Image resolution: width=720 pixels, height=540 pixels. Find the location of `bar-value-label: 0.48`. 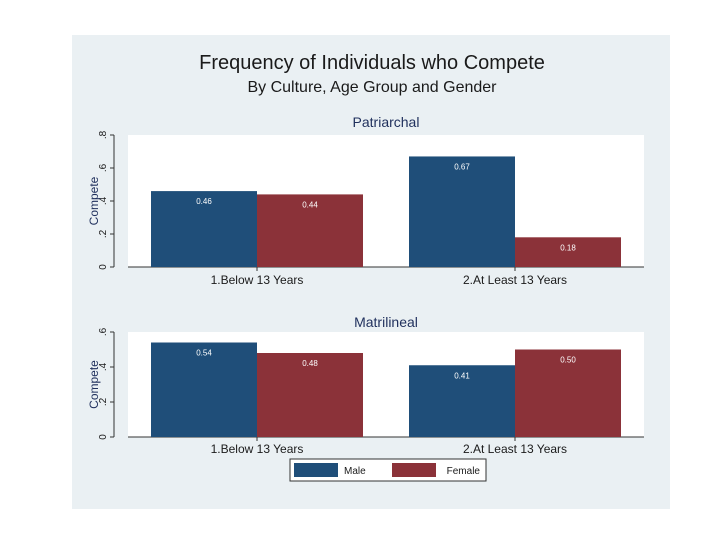

bar-value-label: 0.48 is located at coordinates (310, 363).